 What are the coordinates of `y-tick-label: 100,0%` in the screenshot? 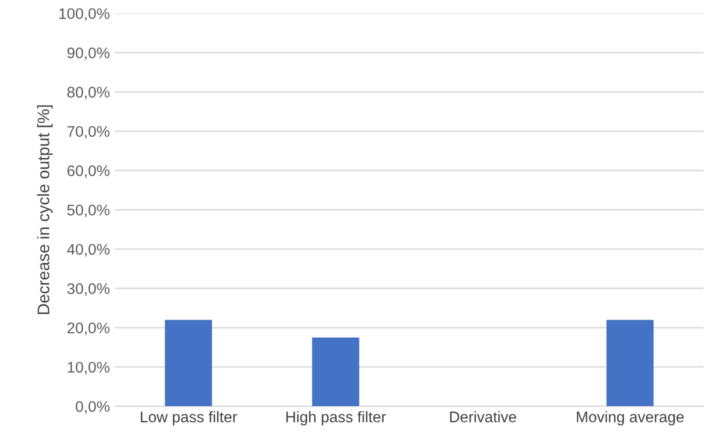 It's located at (84, 14).